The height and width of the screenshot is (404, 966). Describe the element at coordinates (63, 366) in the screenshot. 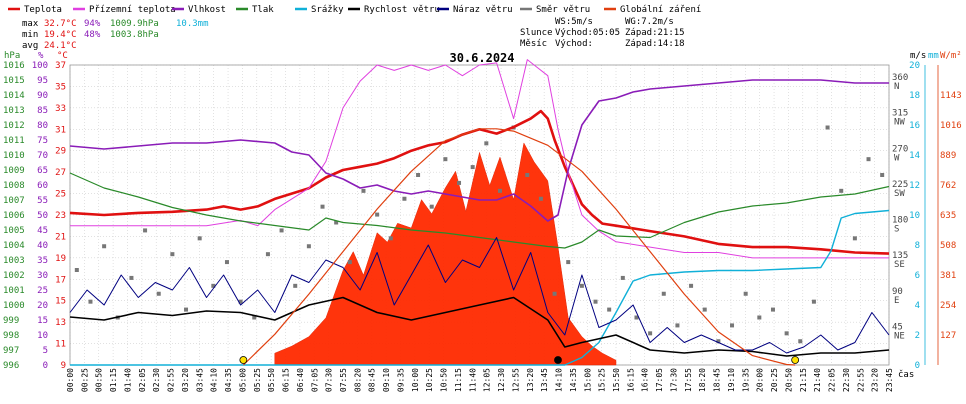

I see `tick-degc-0: 9` at that location.